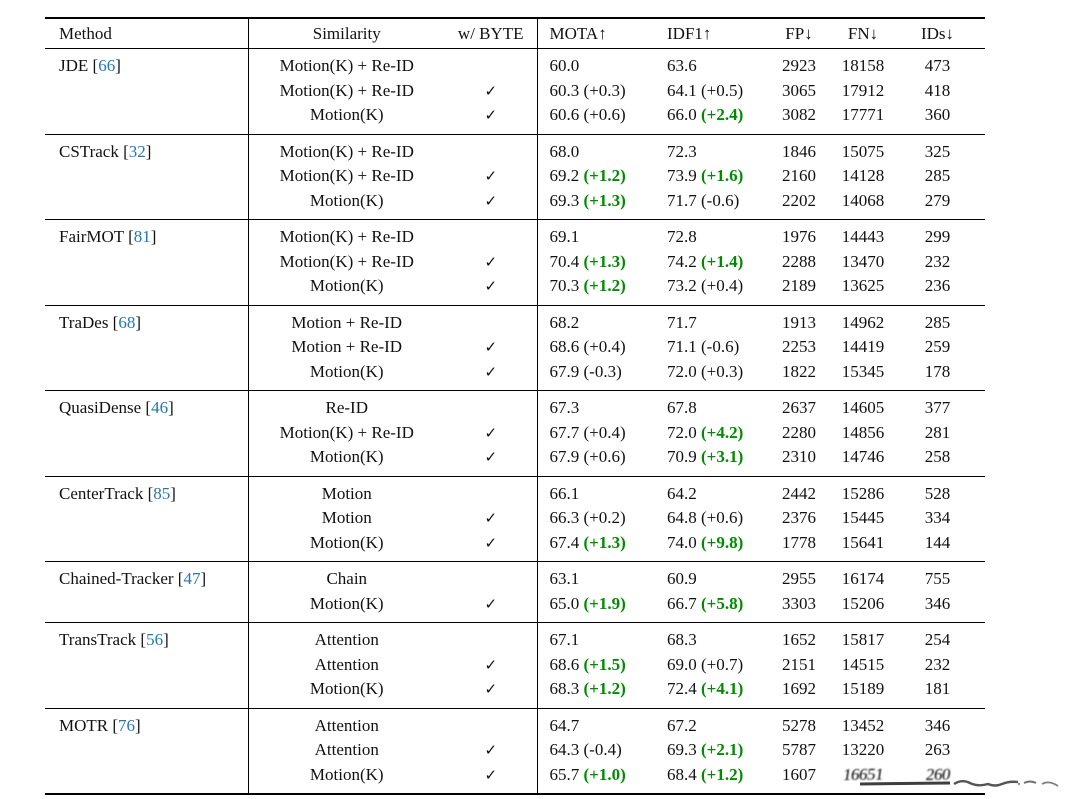 The width and height of the screenshot is (1067, 799). What do you see at coordinates (863, 234) in the screenshot?
I see `fn-cell: 14443` at bounding box center [863, 234].